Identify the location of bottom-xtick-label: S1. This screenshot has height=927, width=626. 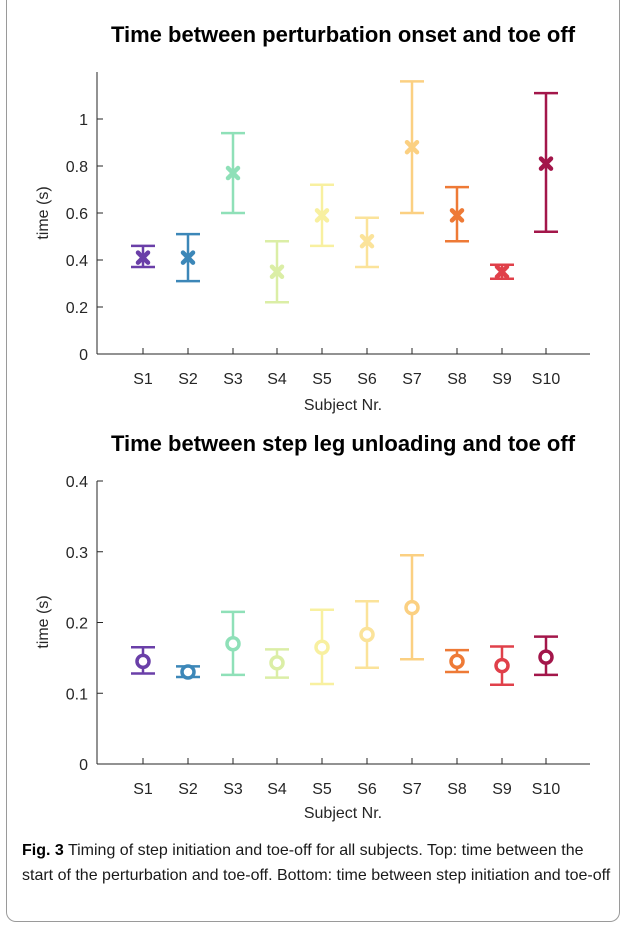
(143, 789).